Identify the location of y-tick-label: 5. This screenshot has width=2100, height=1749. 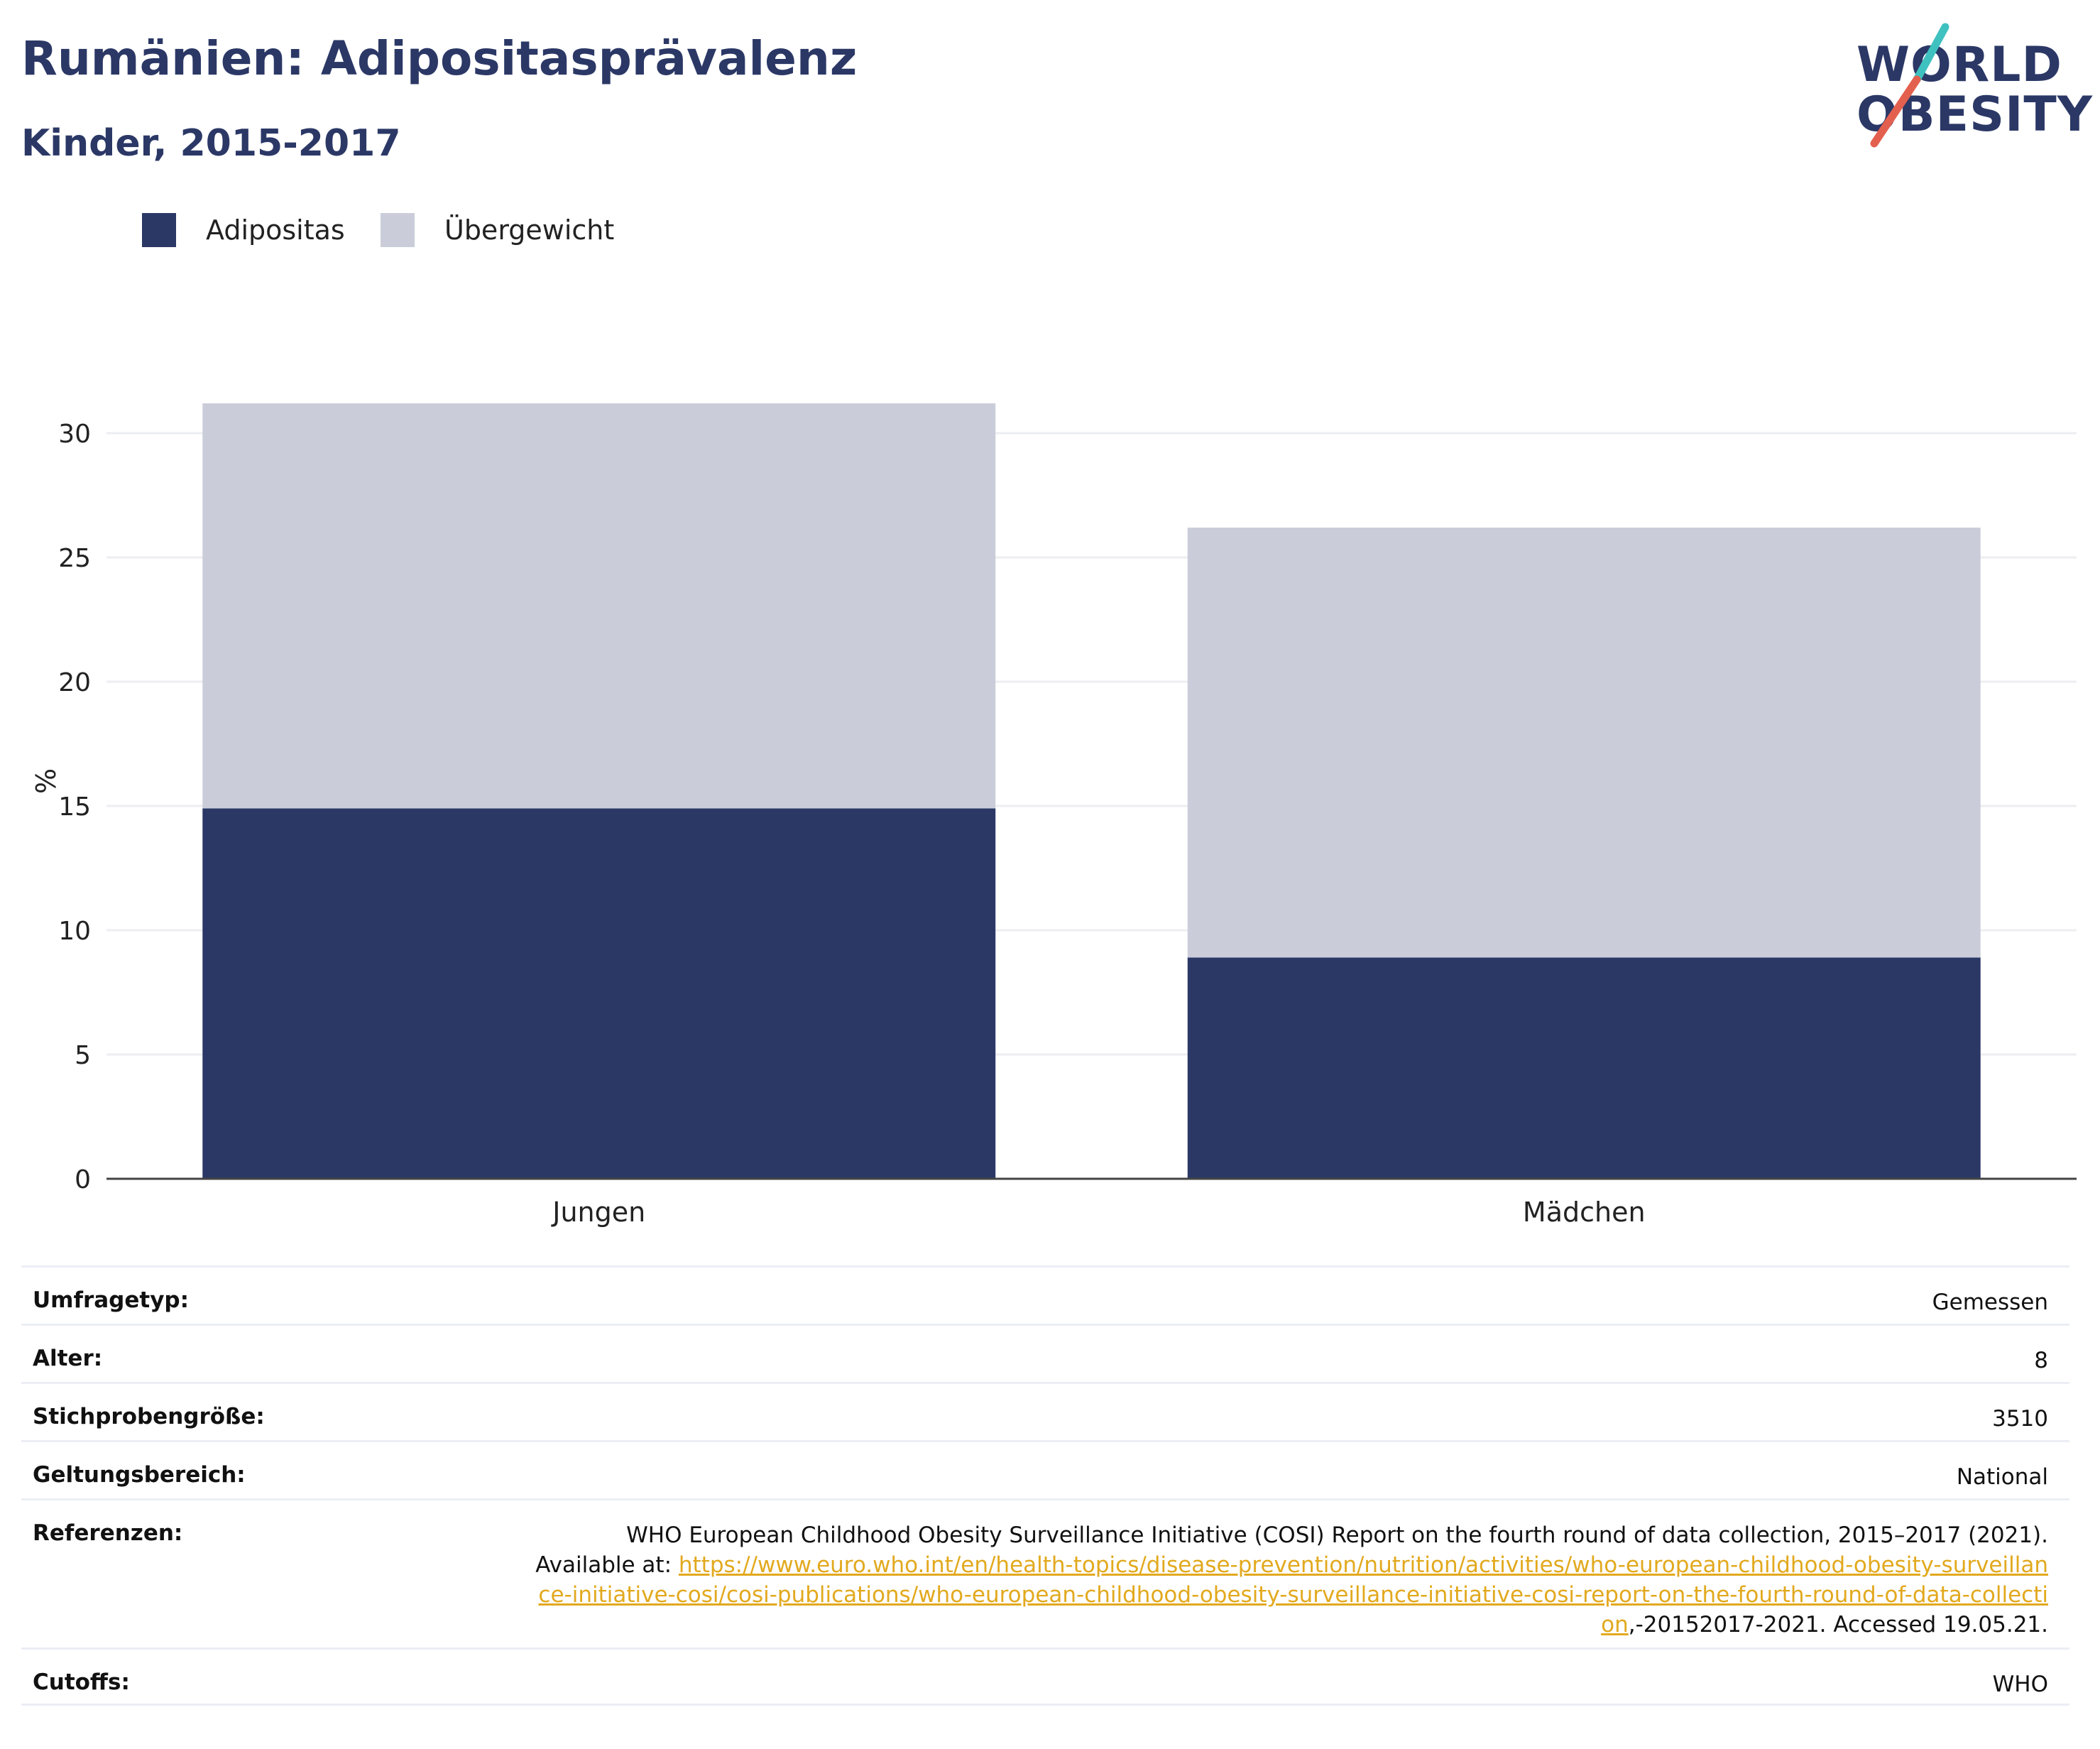
(83, 1055).